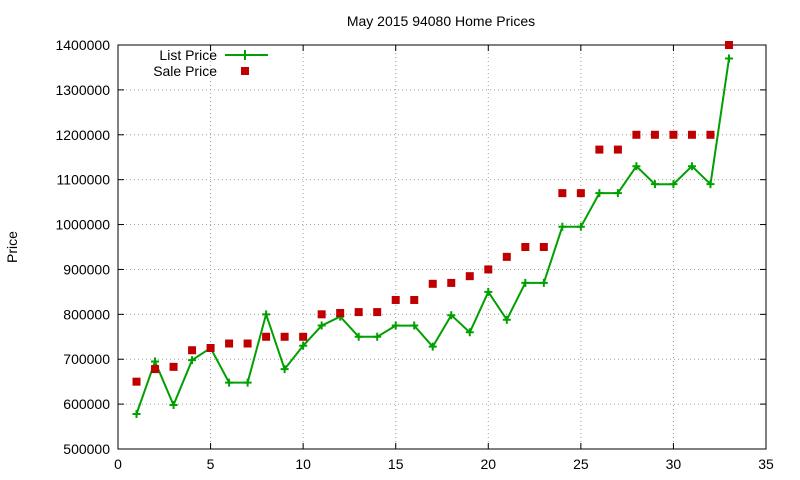  I want to click on x-tick-label: 25, so click(581, 464).